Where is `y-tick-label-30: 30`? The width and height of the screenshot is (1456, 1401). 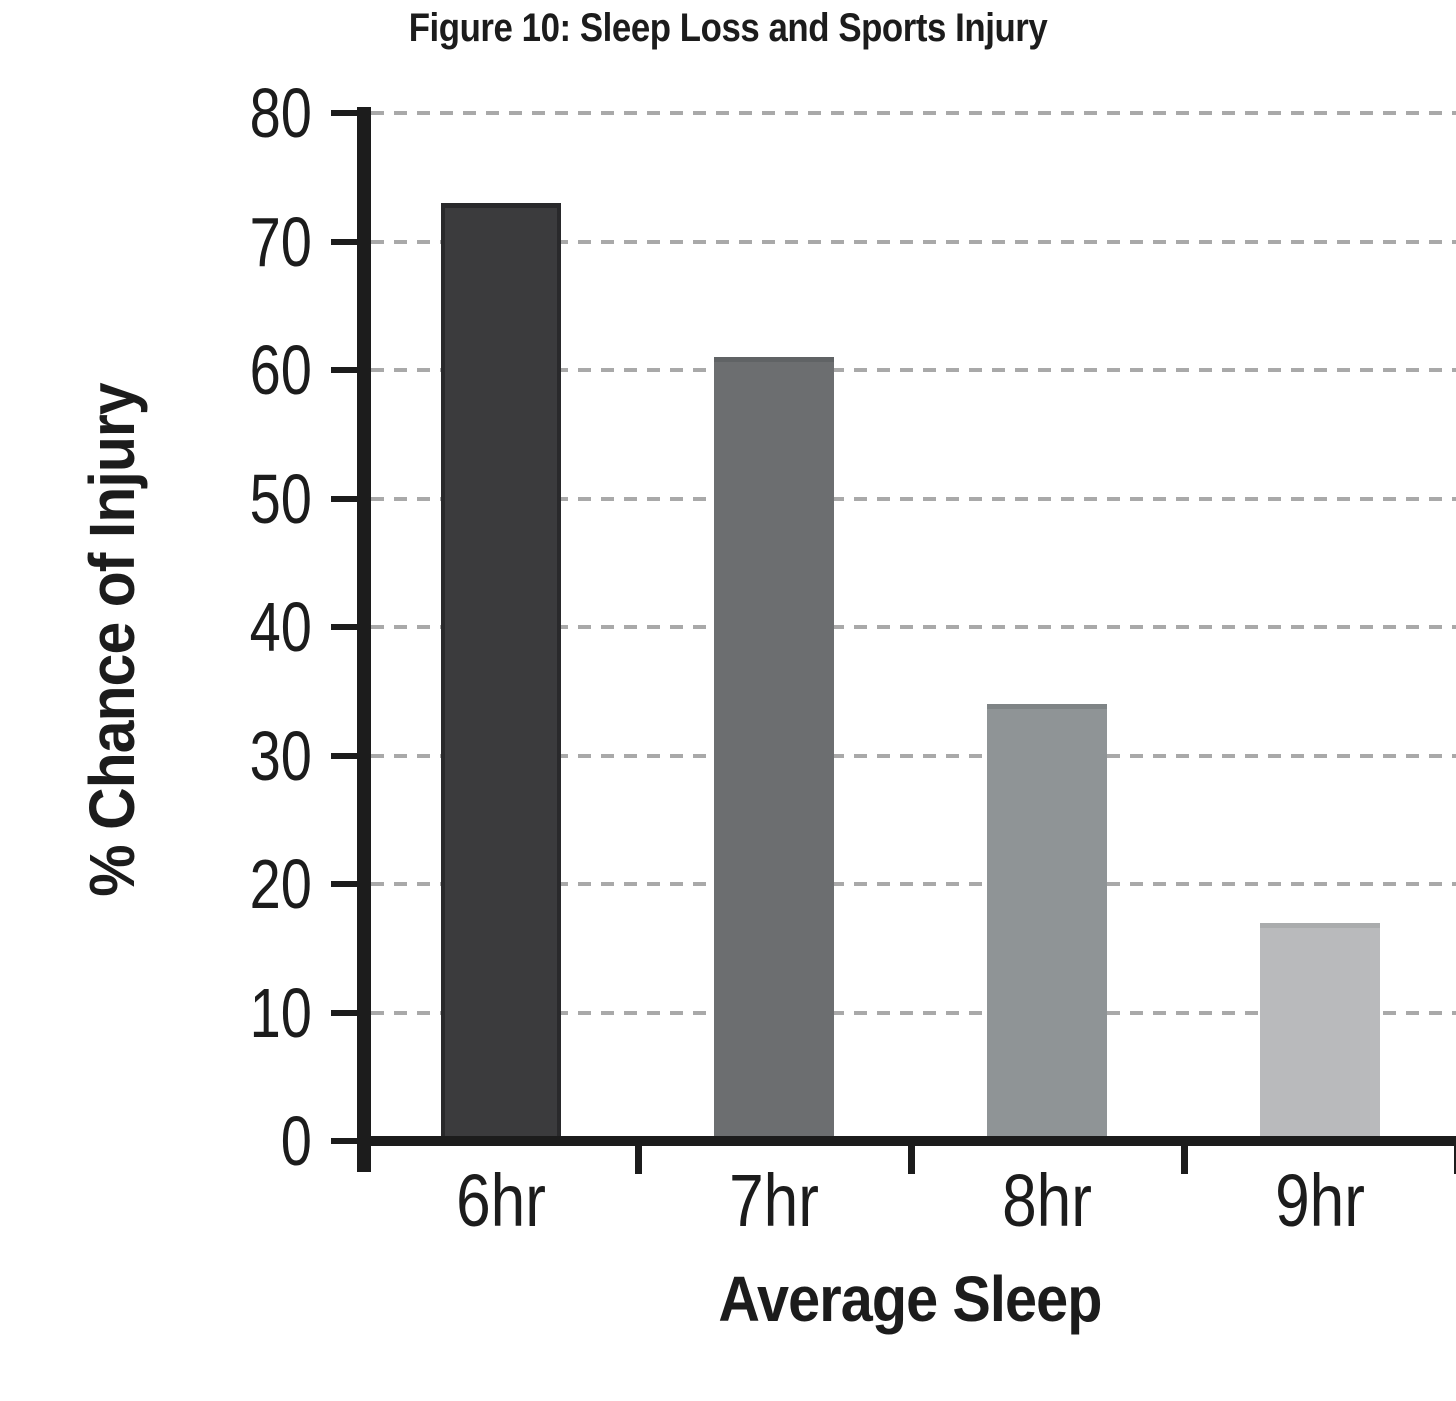 y-tick-label-30: 30 is located at coordinates (280, 755).